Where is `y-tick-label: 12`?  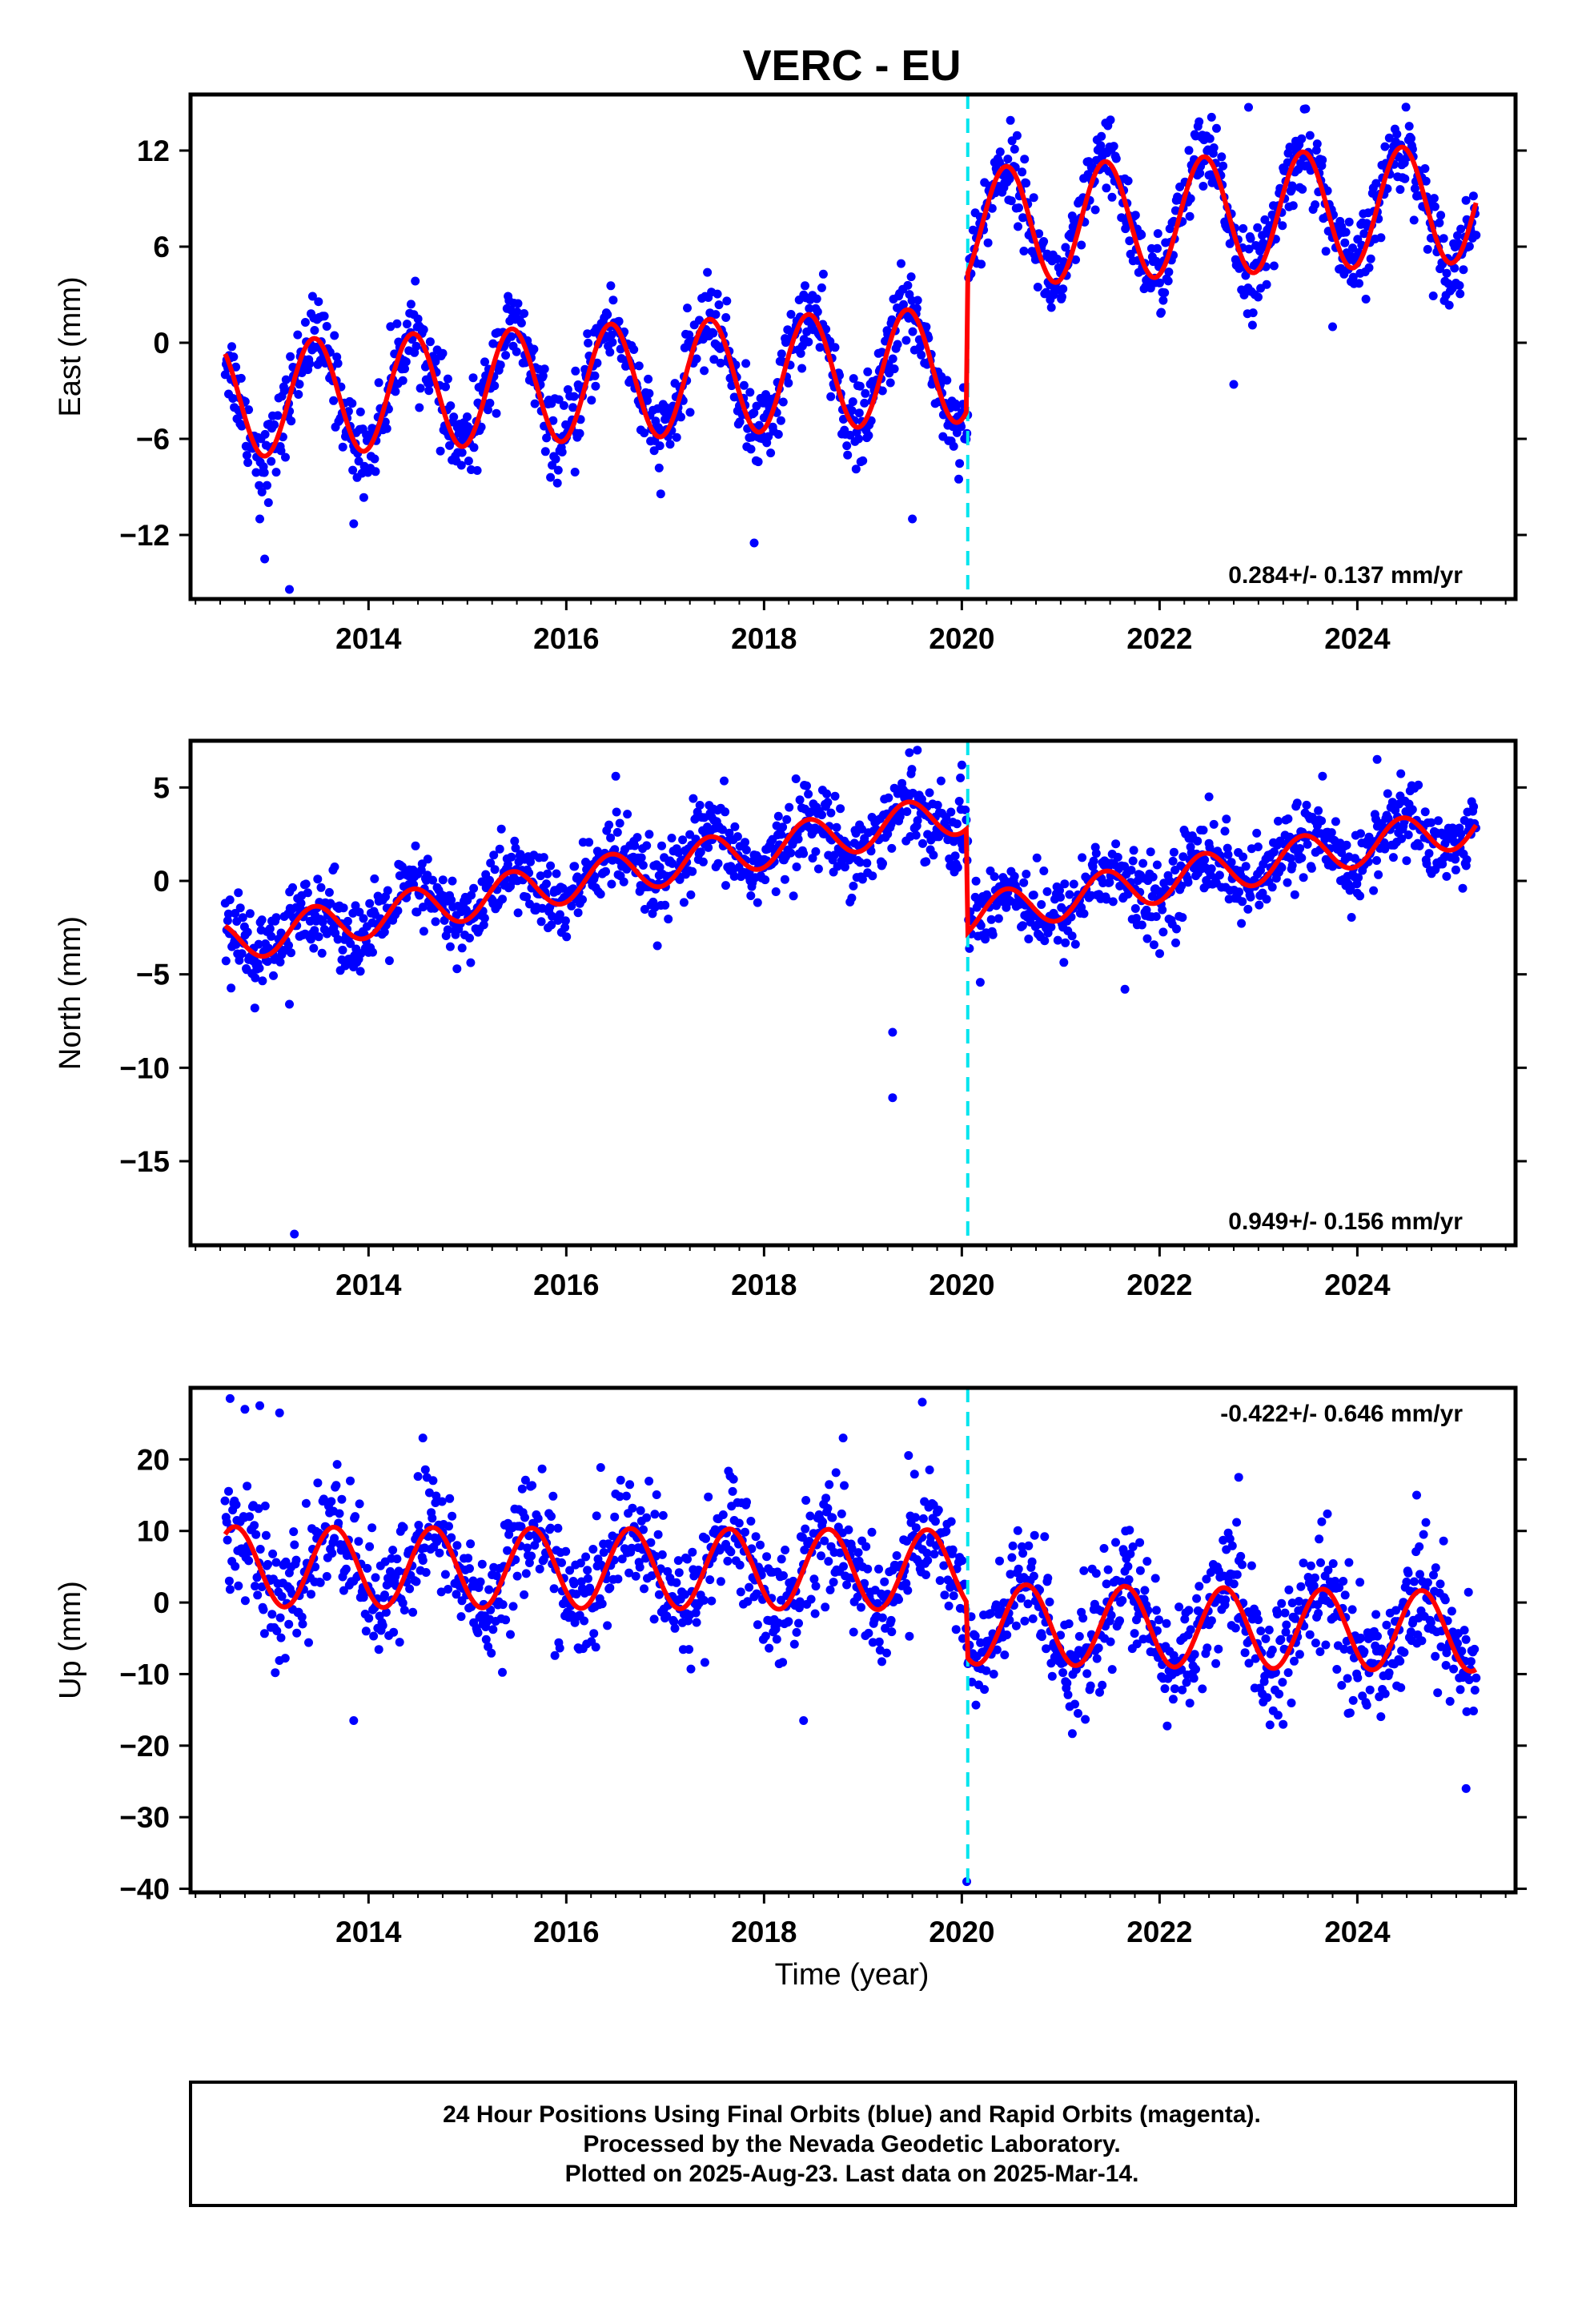 y-tick-label: 12 is located at coordinates (154, 151).